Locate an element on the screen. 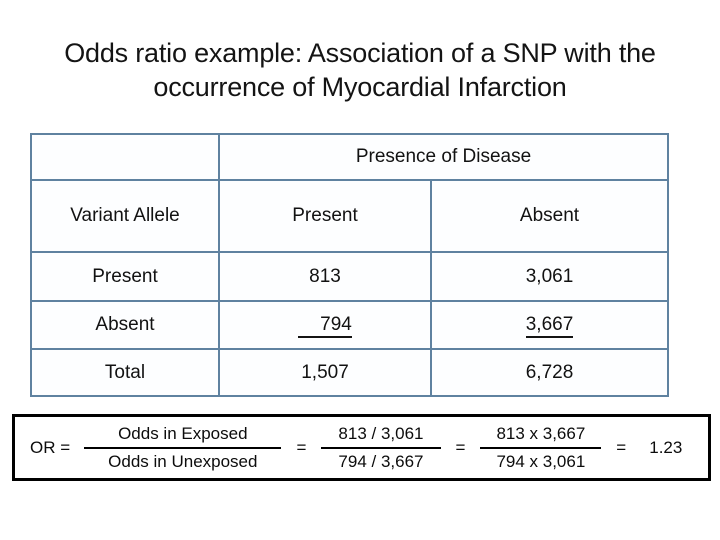 This screenshot has height=540, width=720. header-absent: Absent is located at coordinates (549, 216).